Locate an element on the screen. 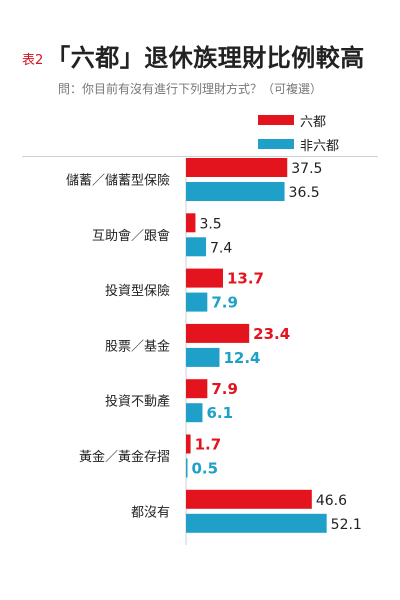 The width and height of the screenshot is (400, 600). data-label-series-1: 12.4 is located at coordinates (241, 358).